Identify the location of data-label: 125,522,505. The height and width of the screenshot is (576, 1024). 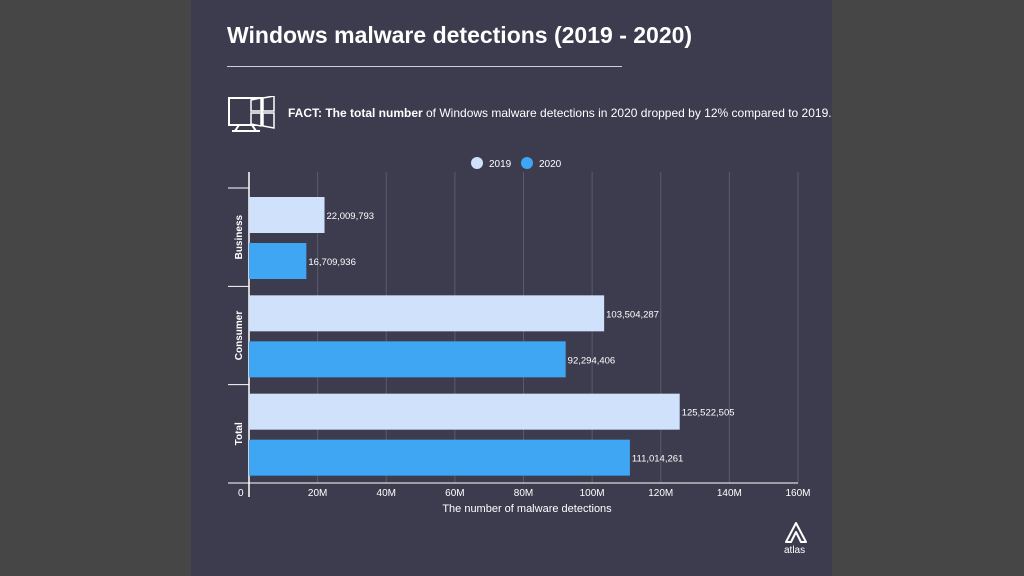
(708, 413).